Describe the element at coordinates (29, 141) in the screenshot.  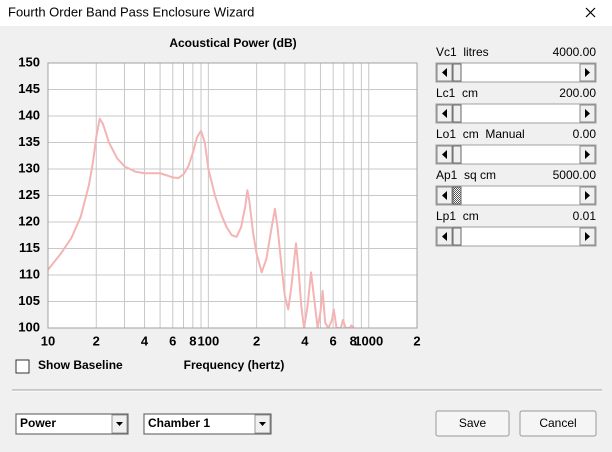
I see `y-tick-label: 135` at that location.